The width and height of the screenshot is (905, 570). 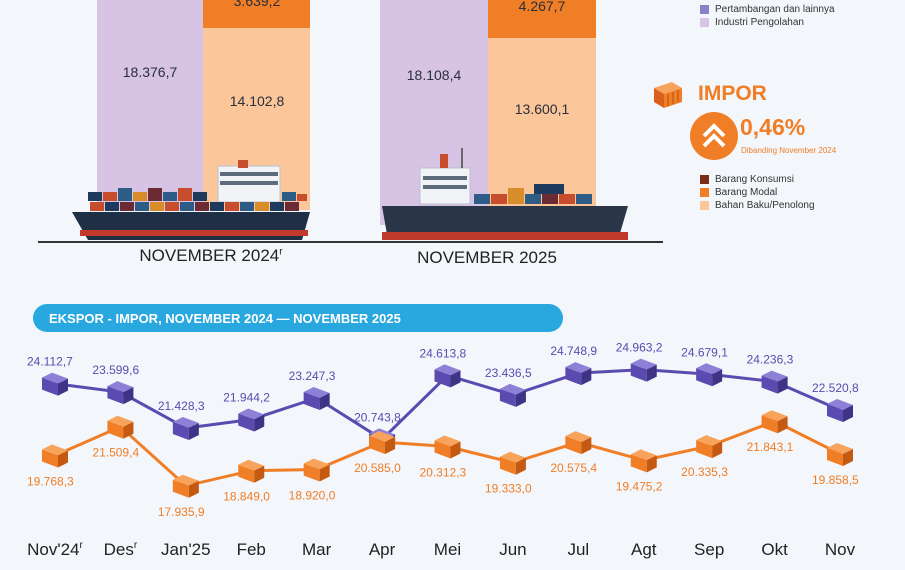 I want to click on impor-change-value: 0,46%, so click(x=773, y=127).